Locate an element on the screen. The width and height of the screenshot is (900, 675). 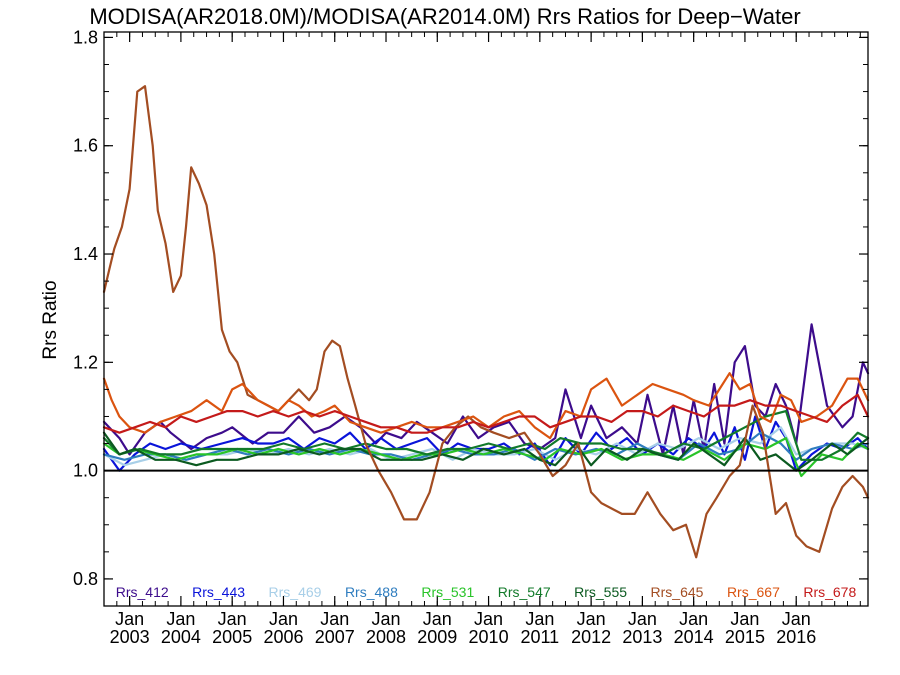
y-tick-label: 1.4 is located at coordinates (85, 254).